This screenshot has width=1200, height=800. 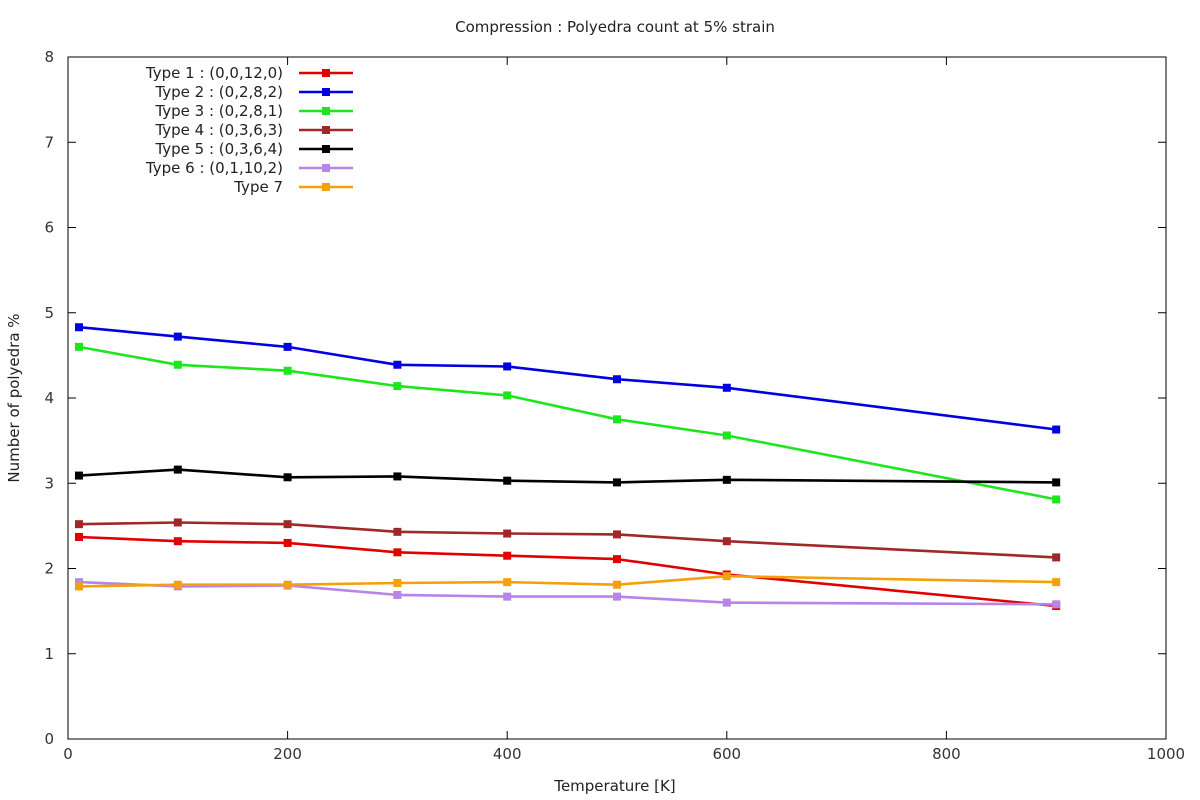 What do you see at coordinates (68, 754) in the screenshot?
I see `x-tick-label: 0` at bounding box center [68, 754].